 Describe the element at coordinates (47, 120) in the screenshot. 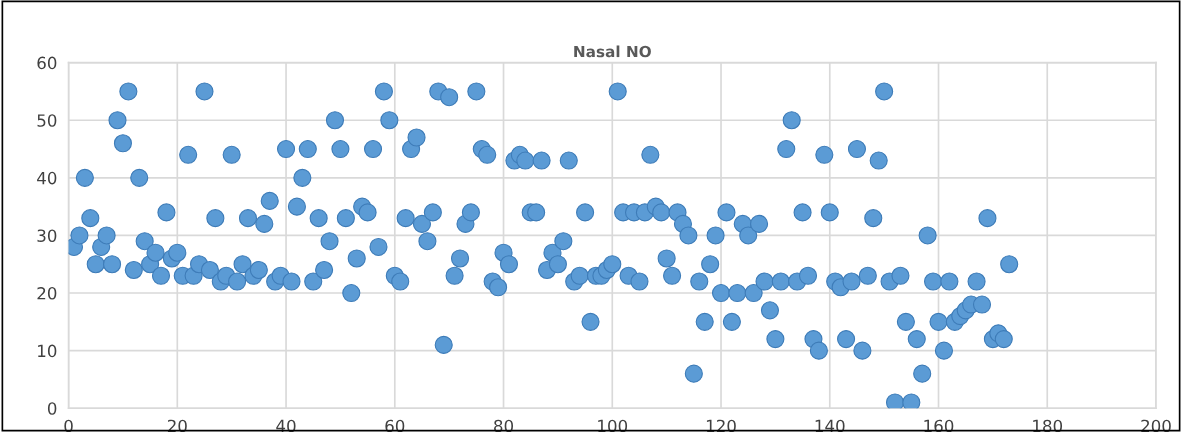

I see `y-tick-label: 50` at that location.